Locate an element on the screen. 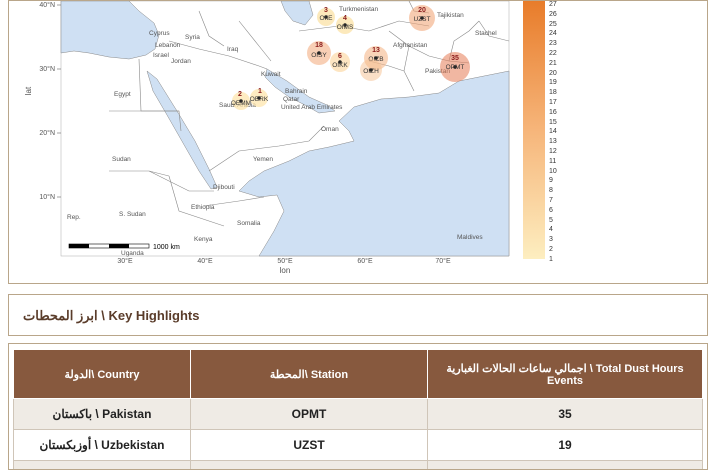 The height and width of the screenshot is (470, 720). country-label: Jordan is located at coordinates (181, 61).